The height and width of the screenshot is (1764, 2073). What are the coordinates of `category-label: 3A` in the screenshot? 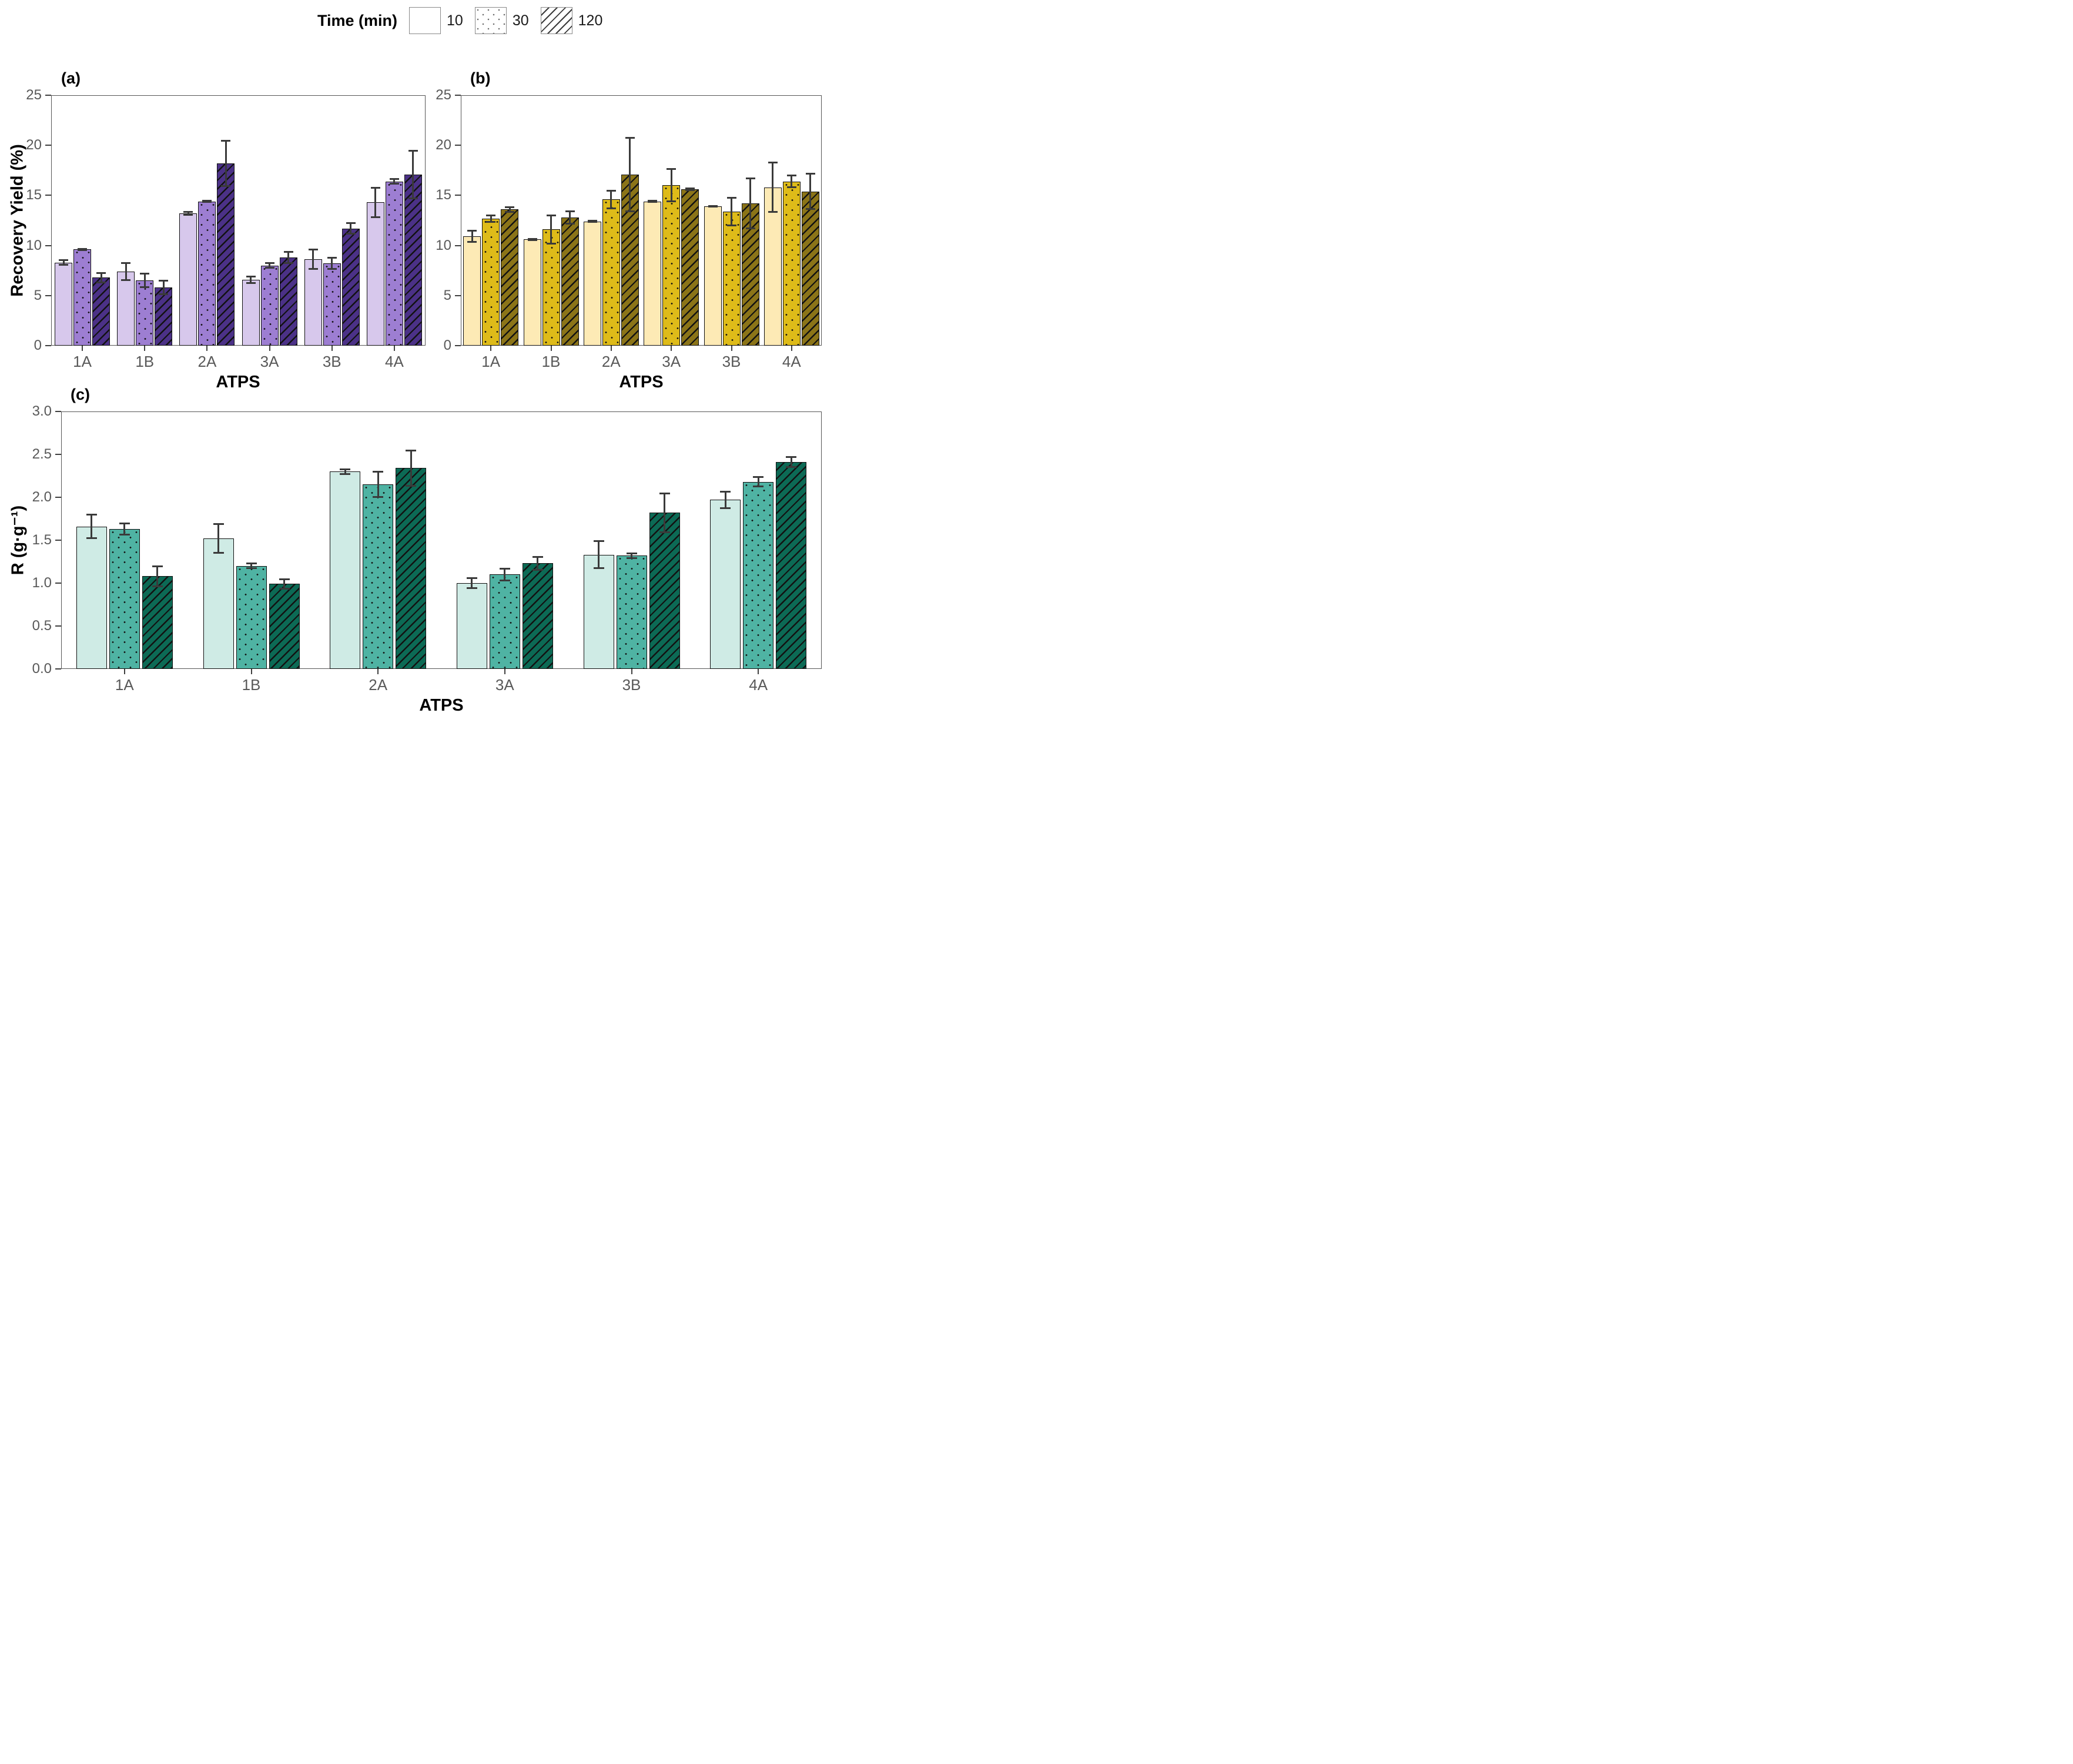 It's located at (504, 685).